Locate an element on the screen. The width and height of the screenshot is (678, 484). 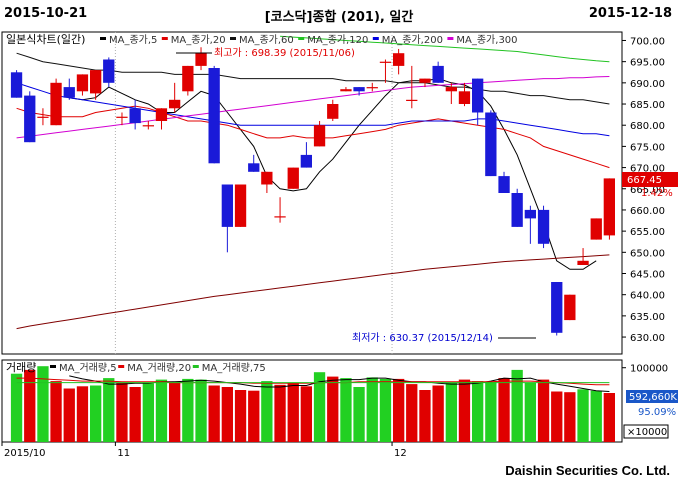
current-pct-label: 1.42% is located at coordinates (657, 193).